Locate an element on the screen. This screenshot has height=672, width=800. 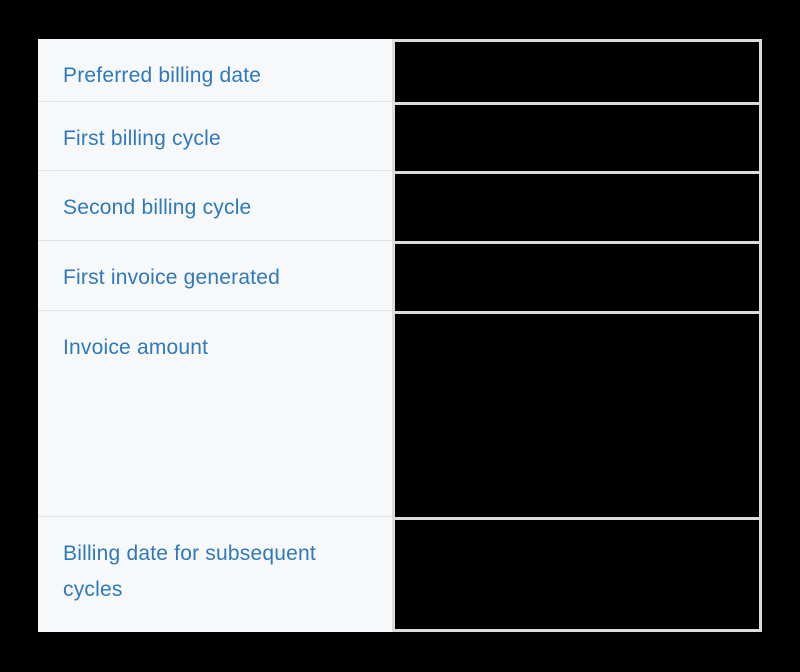
label-cell-first-invoice-generated: First invoice generated is located at coordinates (215, 276).